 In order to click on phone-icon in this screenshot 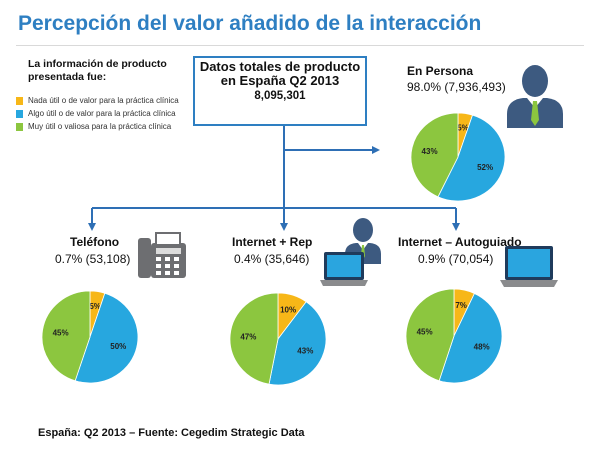, I will do `click(162, 255)`.